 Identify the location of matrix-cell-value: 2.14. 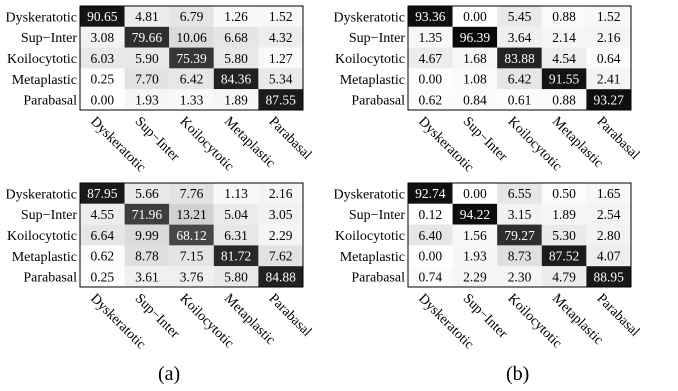
(564, 37).